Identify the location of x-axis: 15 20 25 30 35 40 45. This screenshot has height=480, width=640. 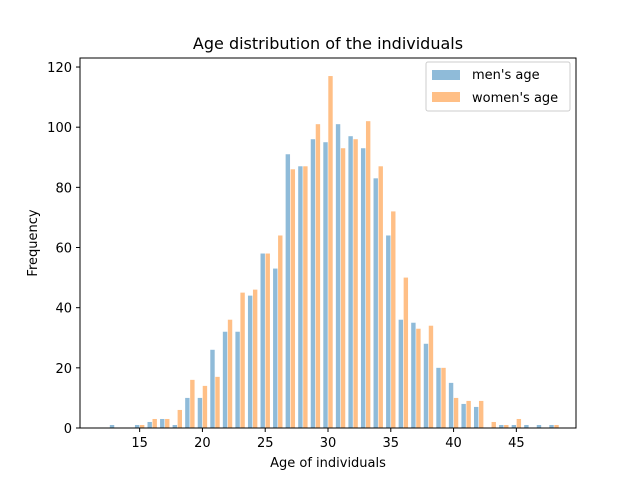
(328, 439).